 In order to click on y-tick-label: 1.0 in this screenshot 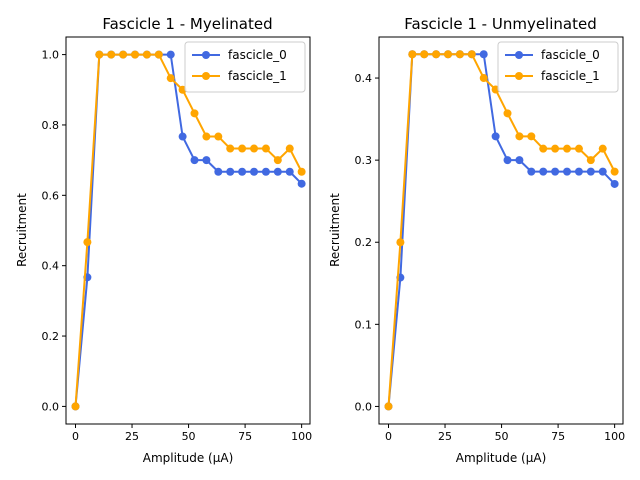, I will do `click(51, 55)`.